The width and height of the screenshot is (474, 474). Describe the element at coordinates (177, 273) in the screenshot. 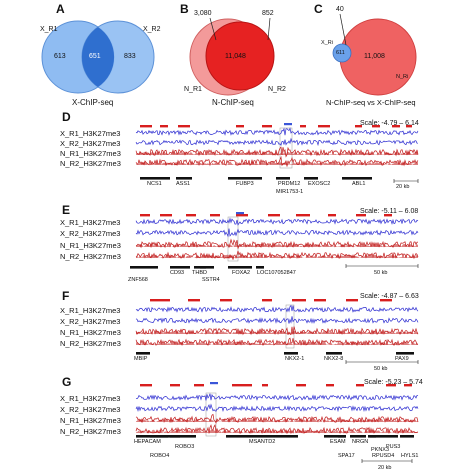

I see `panel-e-gene-cd93: CD93` at that location.